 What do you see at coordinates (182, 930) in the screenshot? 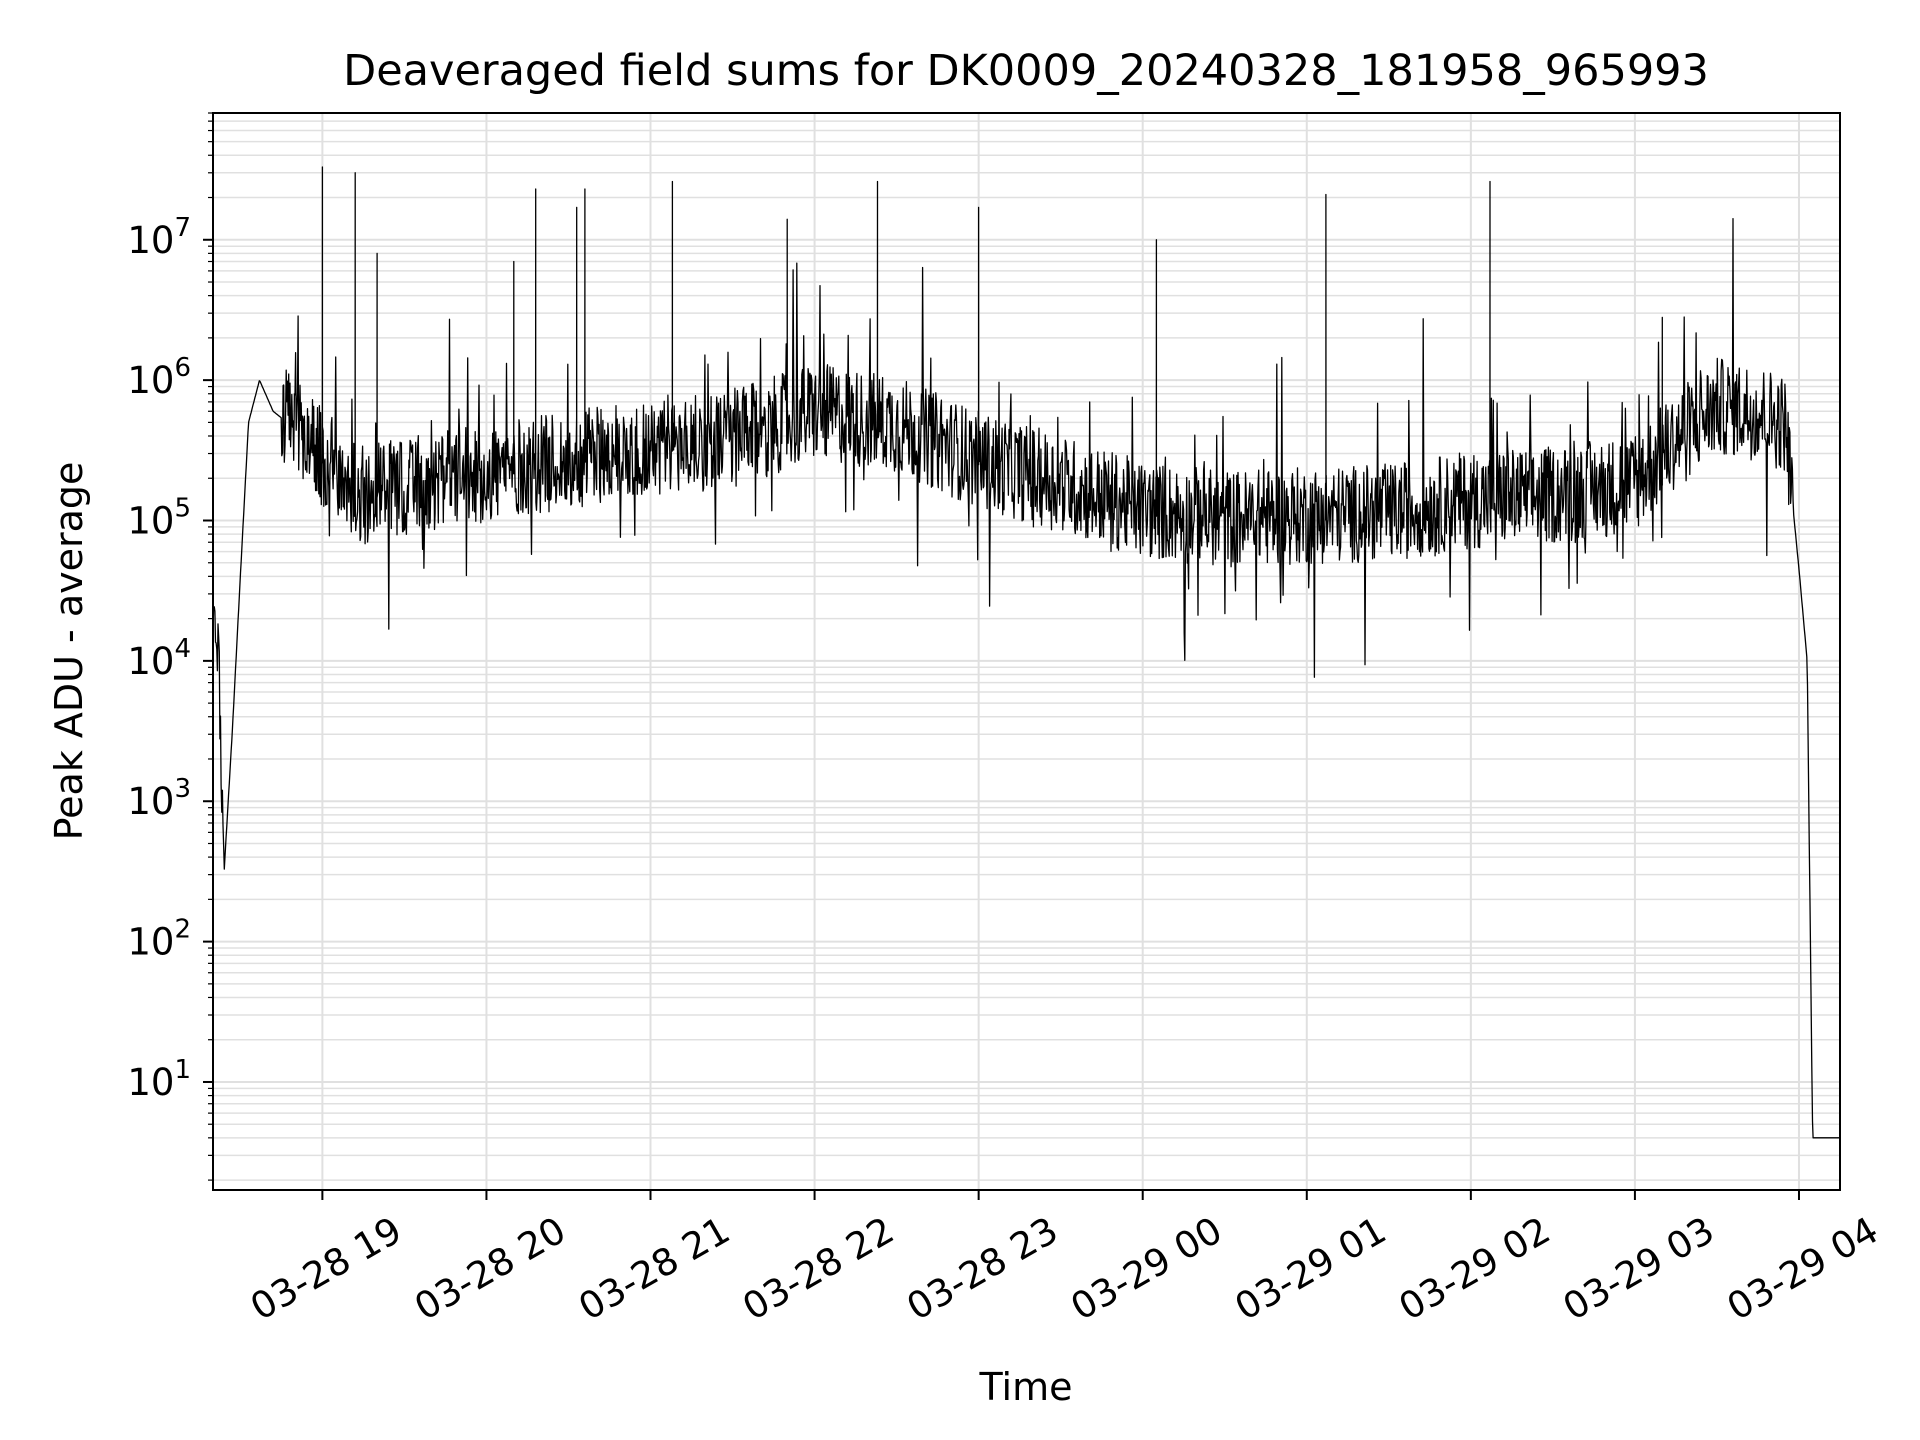
I see `y-tick-label-exponent: 2` at bounding box center [182, 930].